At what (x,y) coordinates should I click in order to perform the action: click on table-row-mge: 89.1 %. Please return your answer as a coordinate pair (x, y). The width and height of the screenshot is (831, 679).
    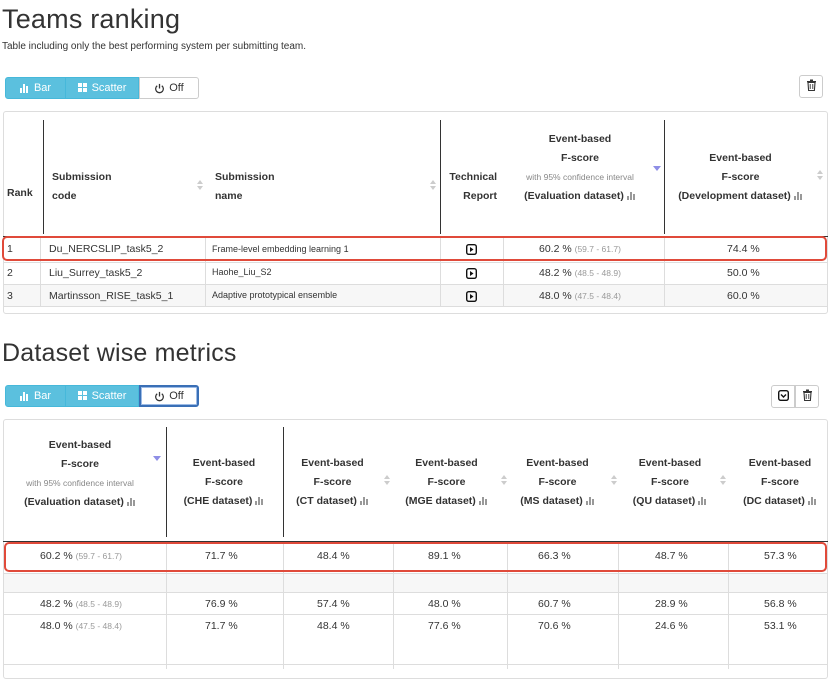
    Looking at the image, I should click on (444, 556).